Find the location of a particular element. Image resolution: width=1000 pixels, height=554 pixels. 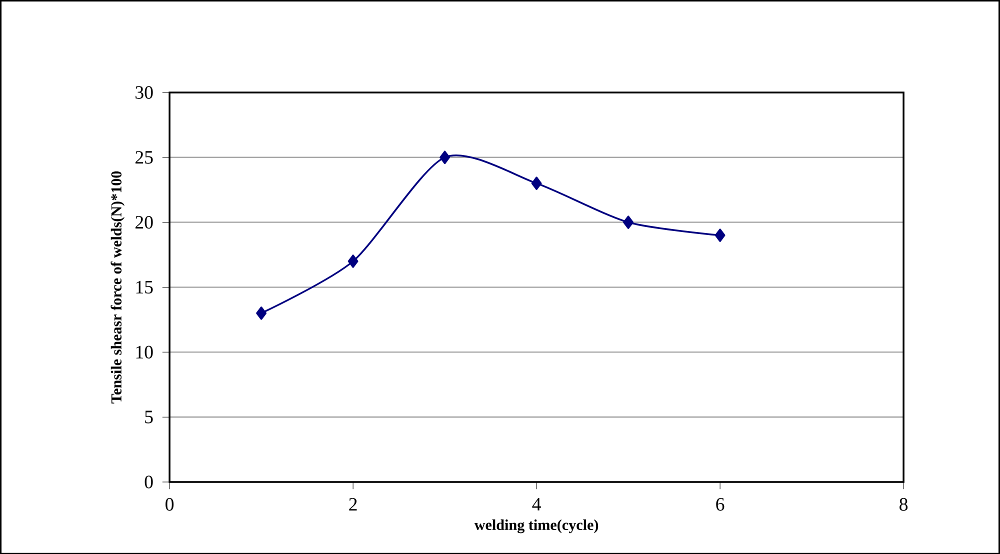

x-tick-label: 2 is located at coordinates (353, 504).